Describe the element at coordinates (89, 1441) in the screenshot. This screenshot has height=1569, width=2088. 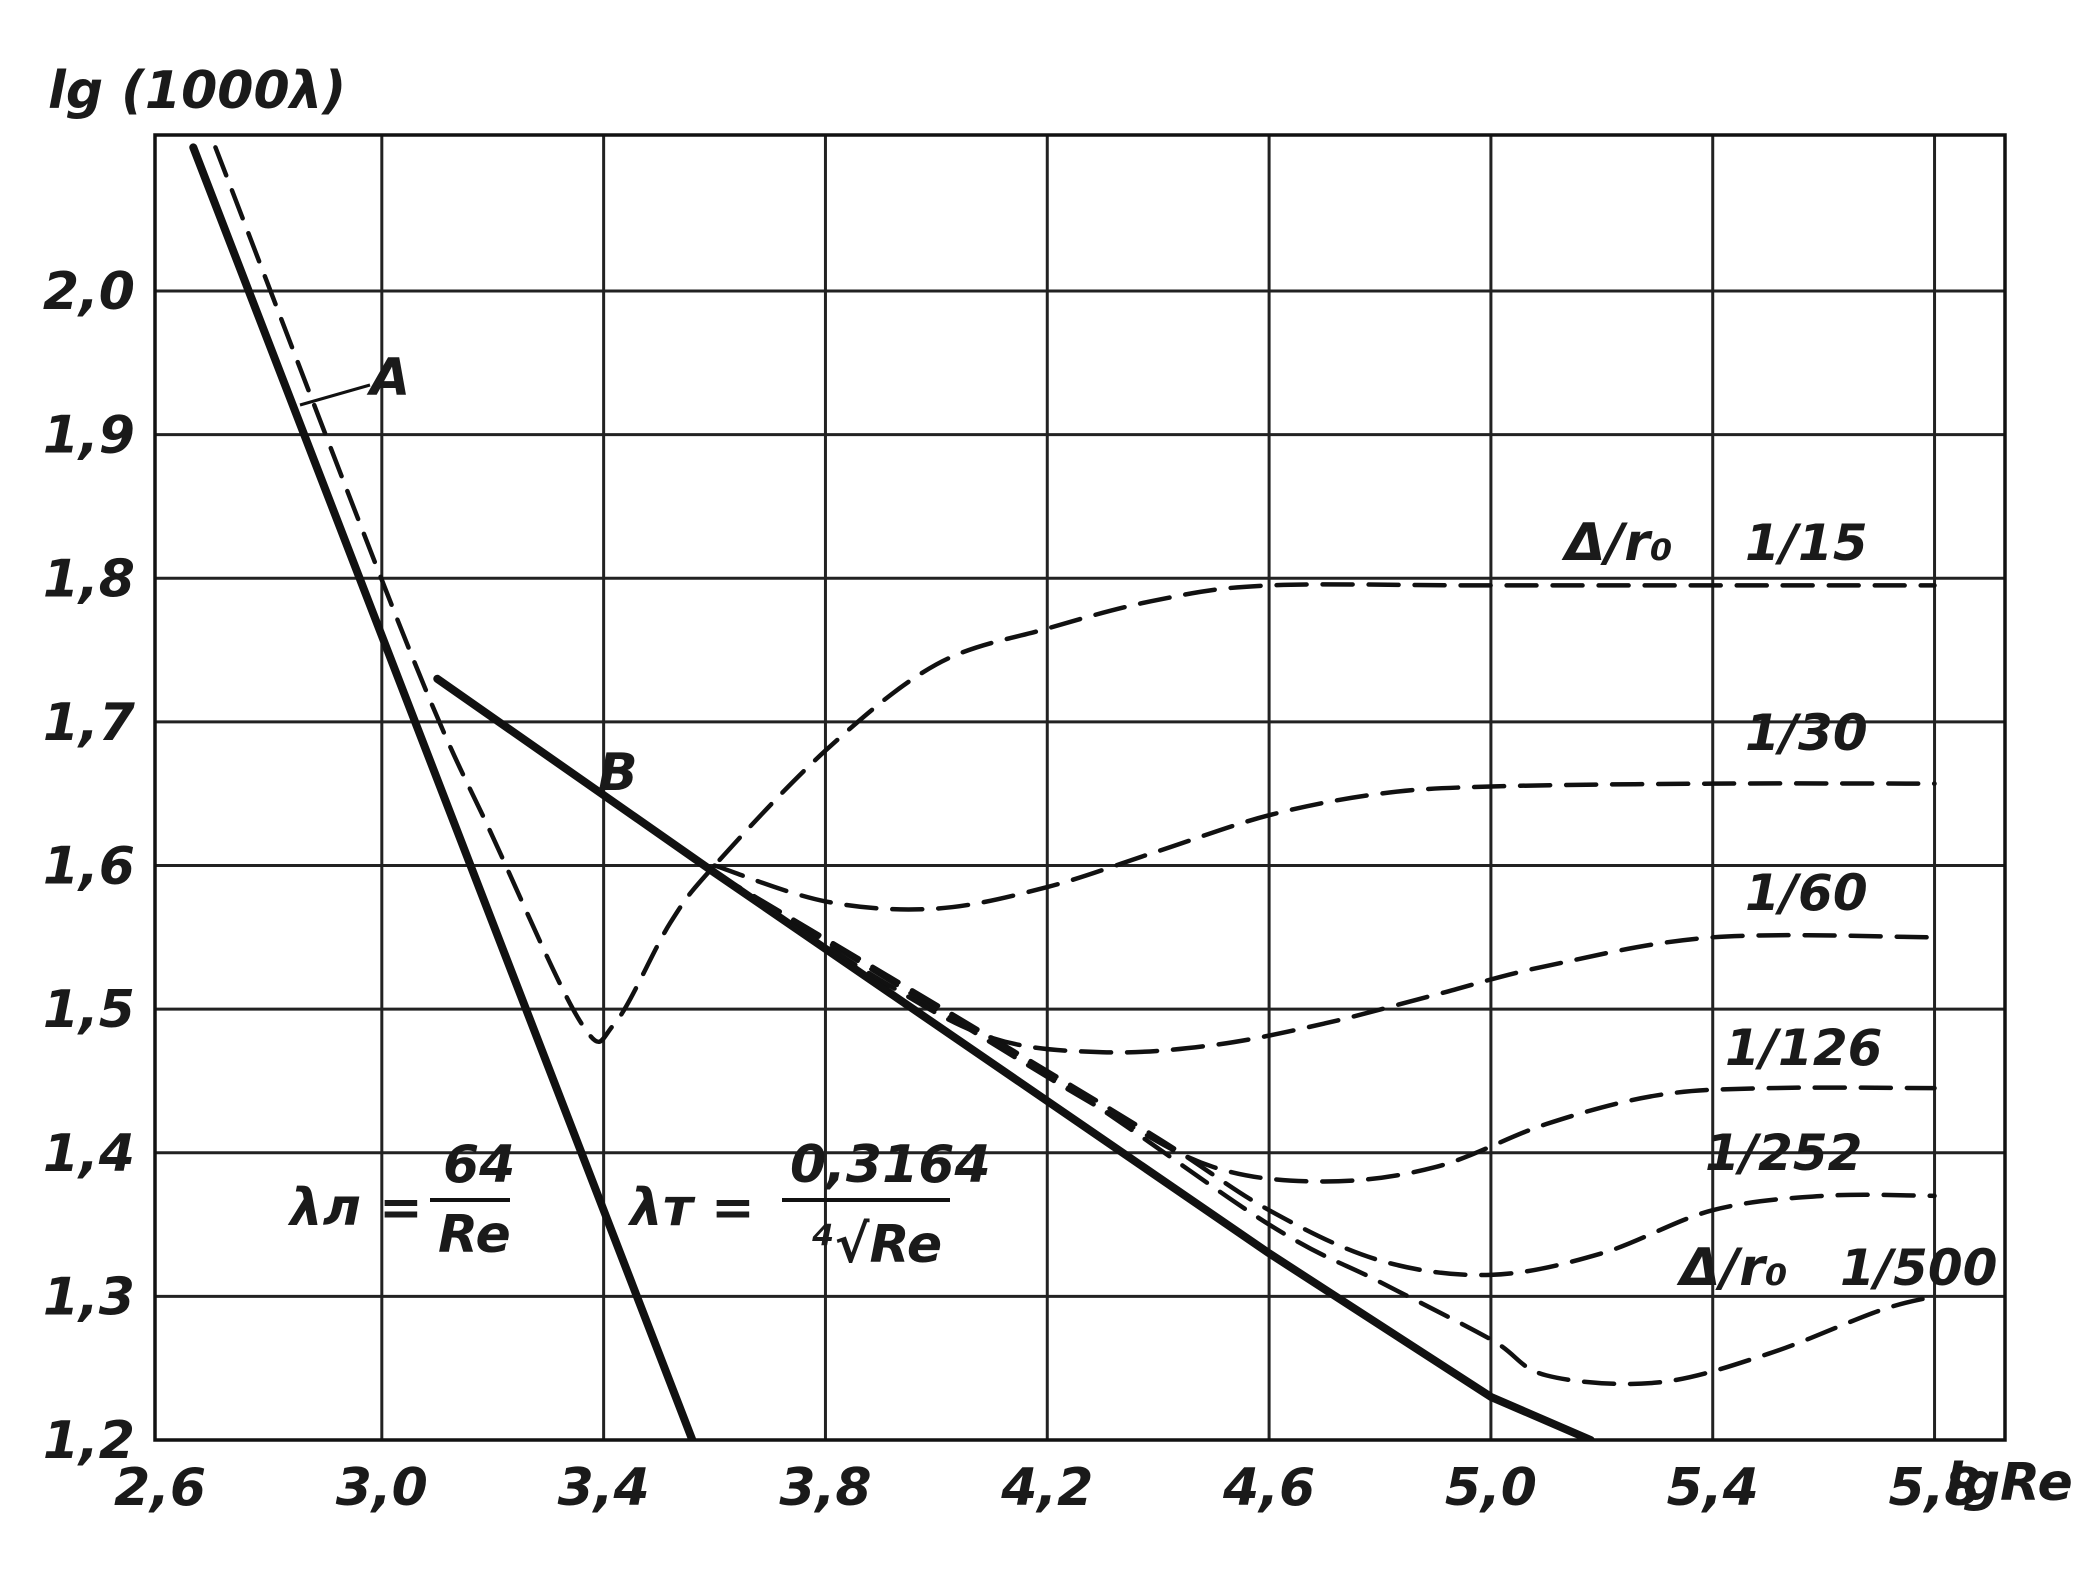
I see `y-tick-label: 1,2` at that location.